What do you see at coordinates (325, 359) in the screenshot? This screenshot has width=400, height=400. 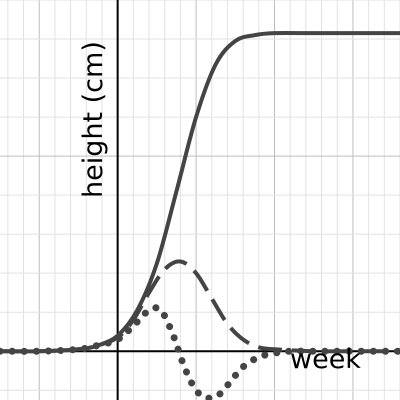 I see `x-axis-label: week` at bounding box center [325, 359].